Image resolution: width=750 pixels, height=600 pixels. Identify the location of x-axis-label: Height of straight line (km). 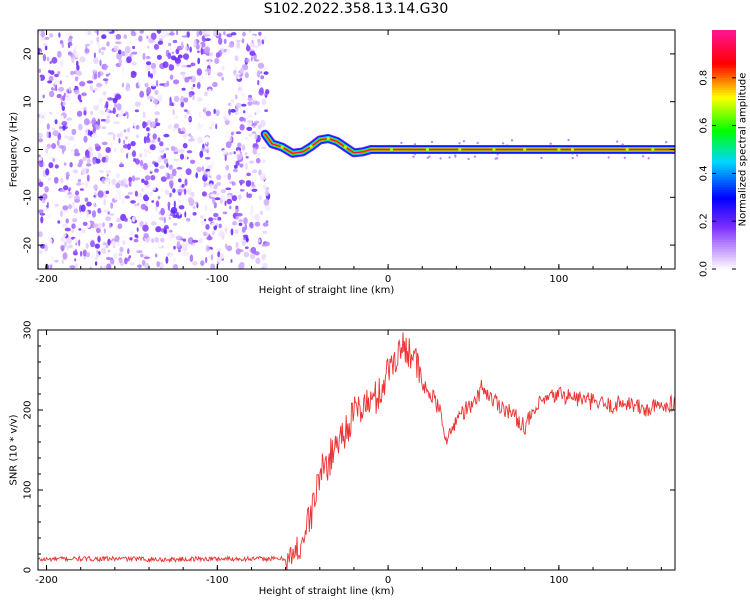
(327, 290).